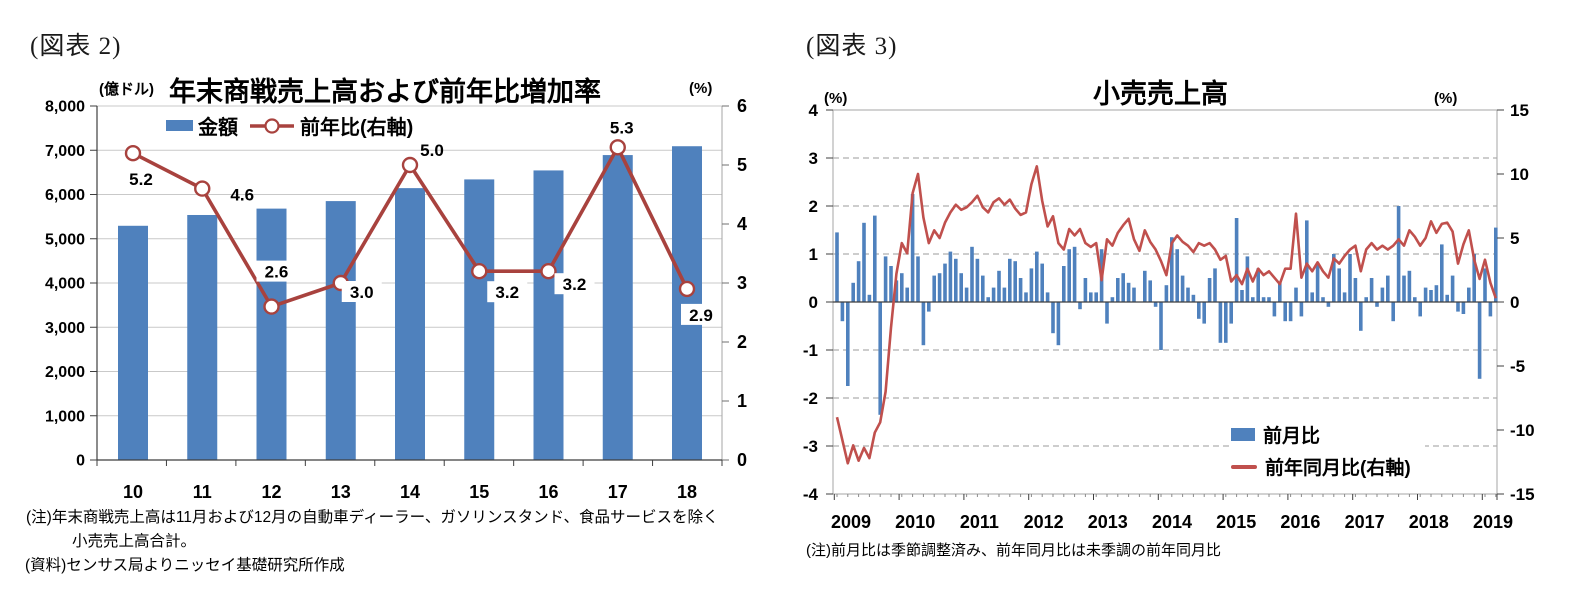 This screenshot has width=1575, height=599. I want to click on left-axis-tick-label: 2,000, so click(65, 372).